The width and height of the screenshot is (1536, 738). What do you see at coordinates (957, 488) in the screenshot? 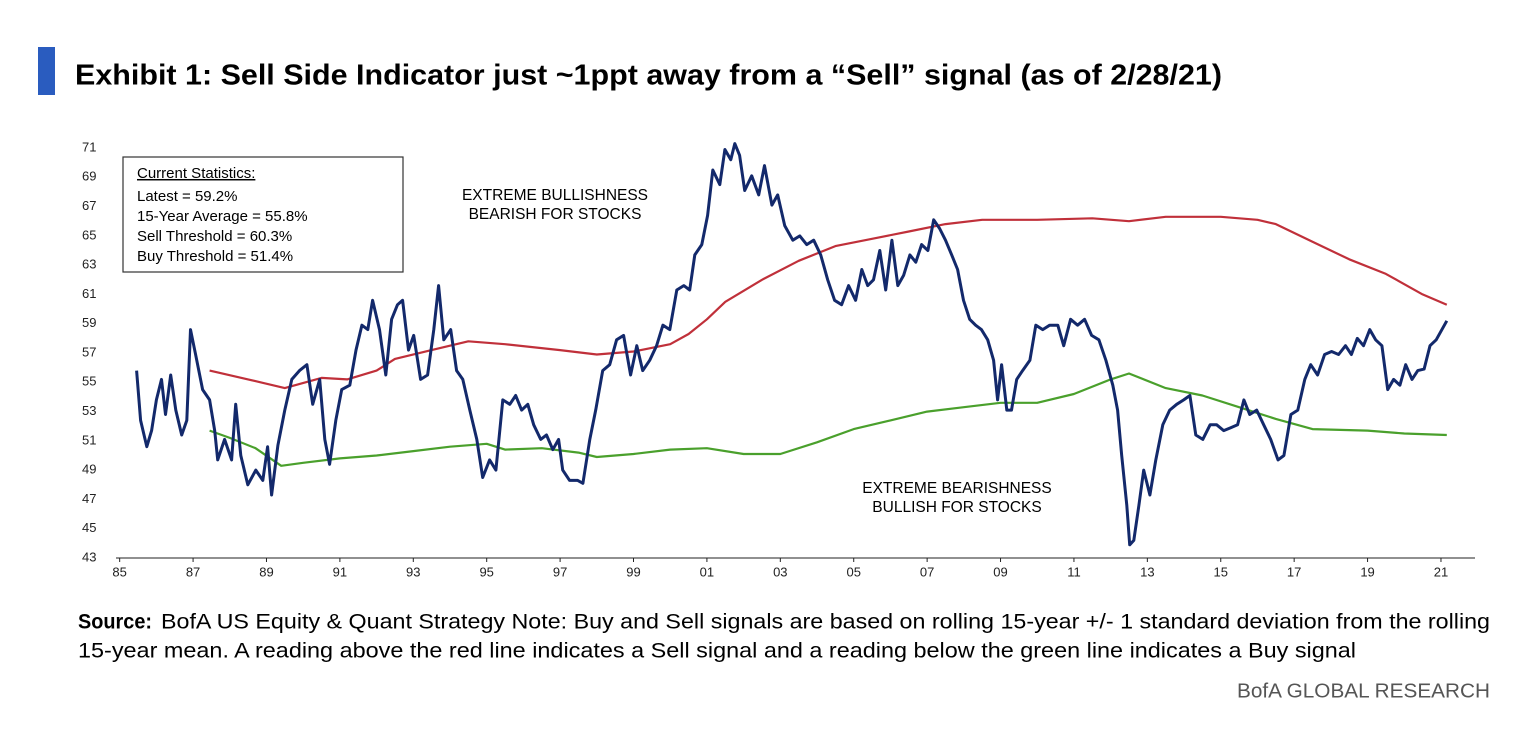
I see `annotation: EXTREME BEARISHNESS` at bounding box center [957, 488].